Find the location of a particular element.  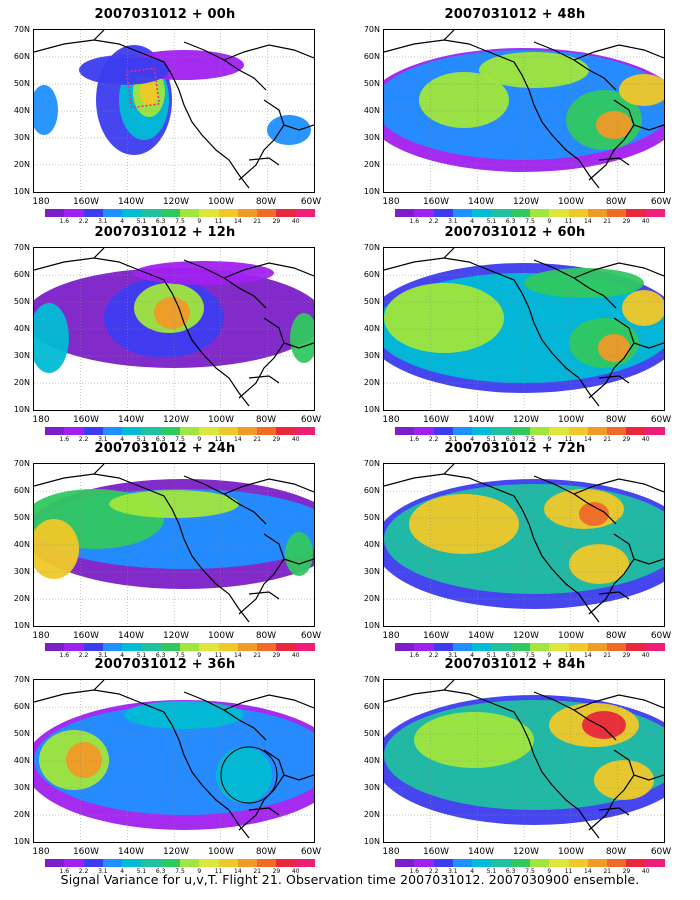

colorbar-label: 1.6 is located at coordinates (64, 221).